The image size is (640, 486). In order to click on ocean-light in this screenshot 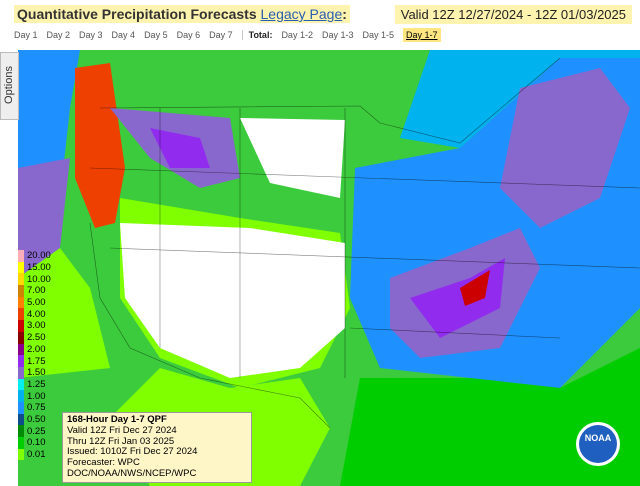, I will do `click(64, 313)`.